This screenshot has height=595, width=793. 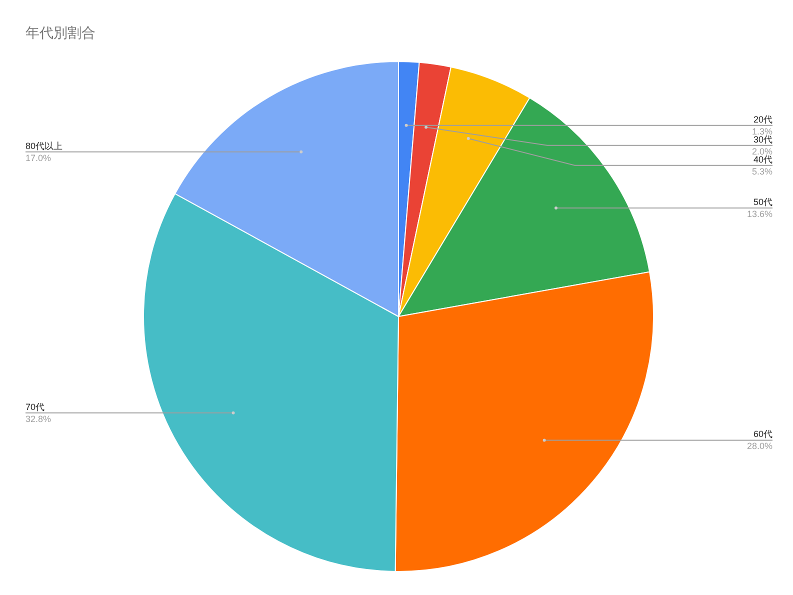 What do you see at coordinates (762, 151) in the screenshot?
I see `data-label: 2.0%` at bounding box center [762, 151].